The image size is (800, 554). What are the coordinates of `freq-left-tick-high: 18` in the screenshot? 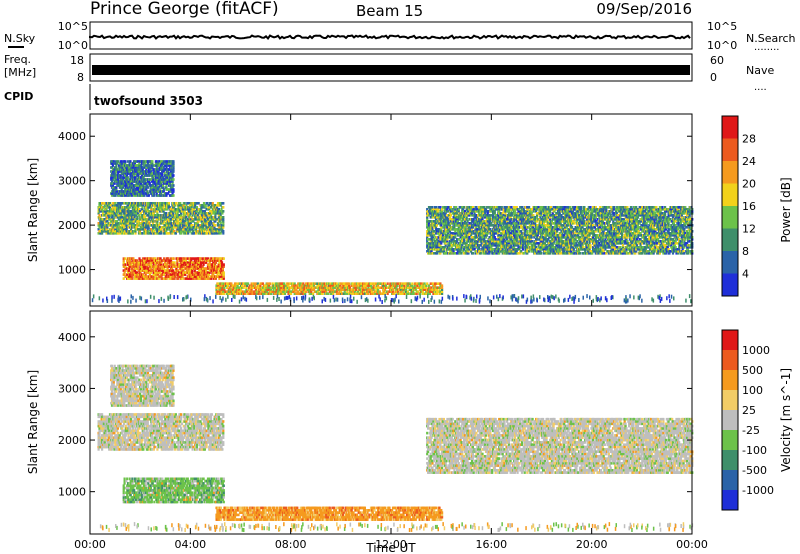 It's located at (77, 60).